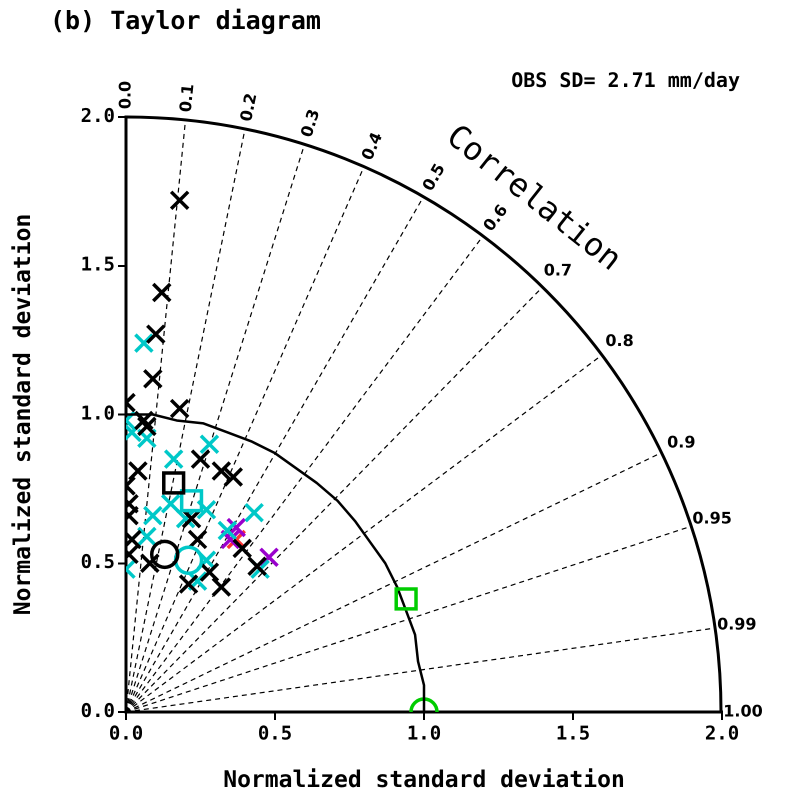 The height and width of the screenshot is (803, 789). Describe the element at coordinates (433, 177) in the screenshot. I see `annotation: 0.5` at that location.